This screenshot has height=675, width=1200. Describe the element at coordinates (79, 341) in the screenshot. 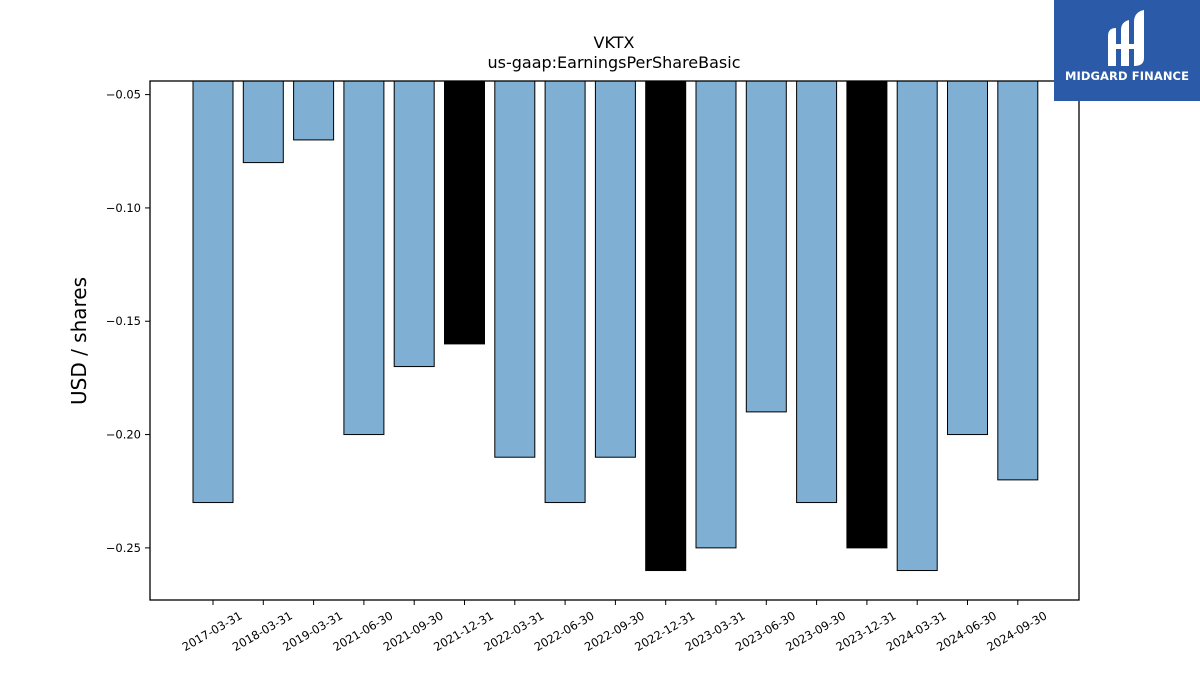

I see `y-axis-label: USD / shares` at that location.